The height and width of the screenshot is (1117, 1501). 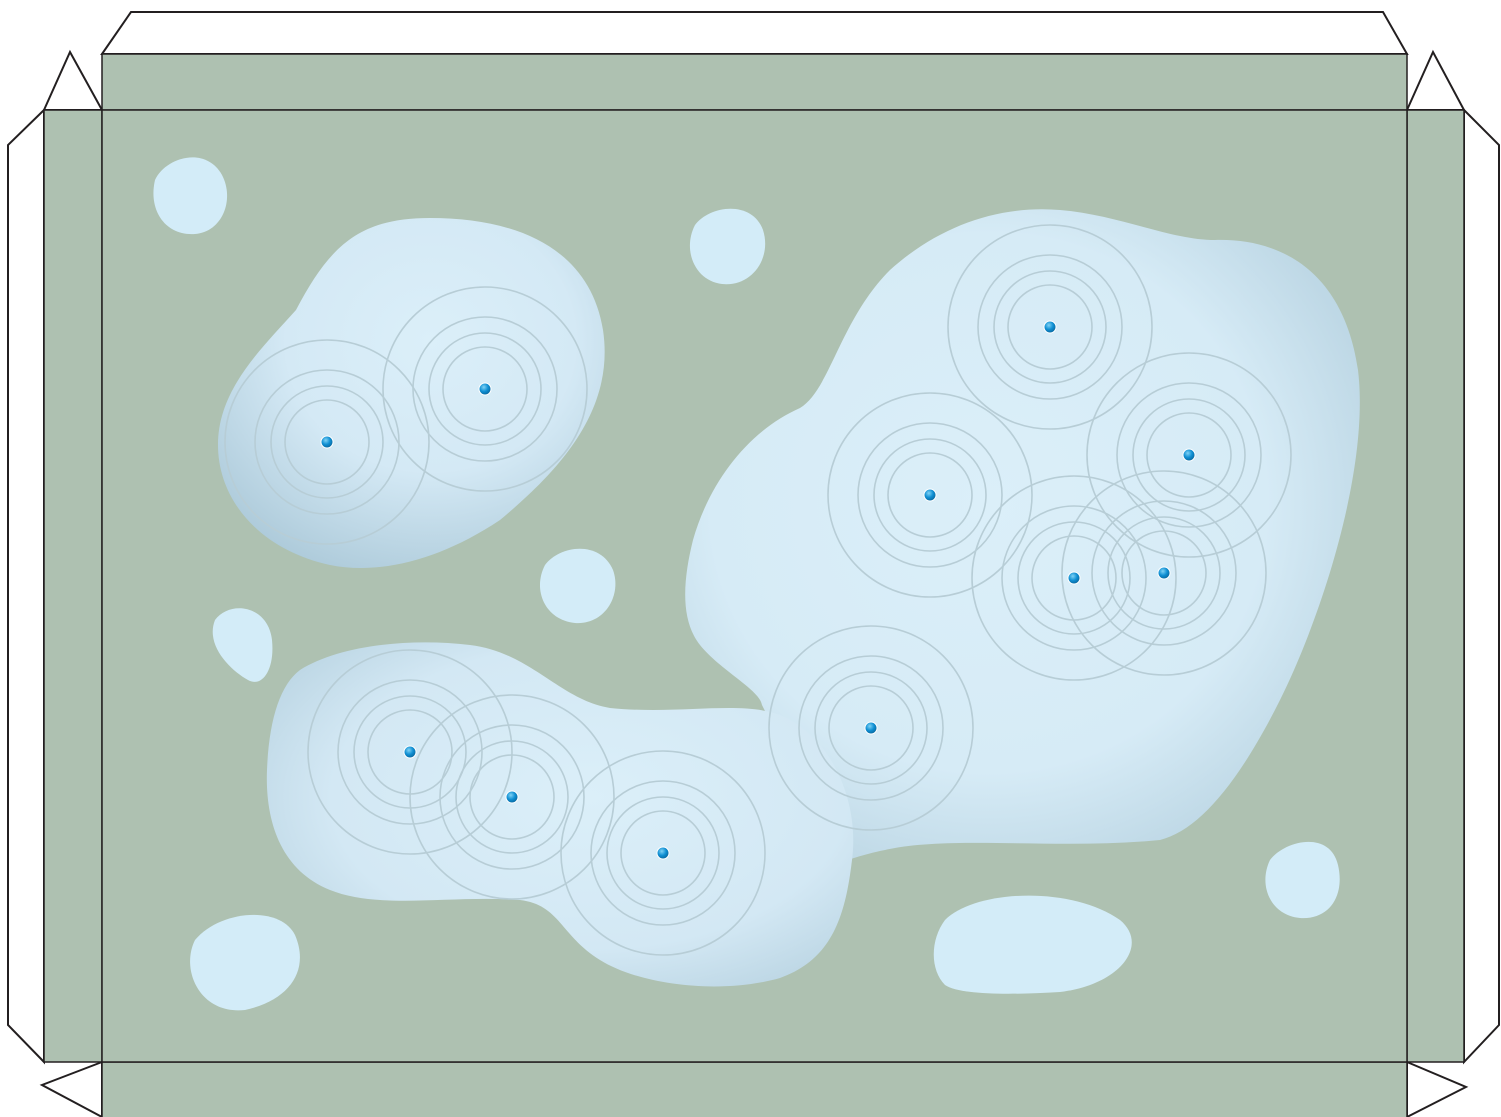 What do you see at coordinates (26, 586) in the screenshot?
I see `left-flap` at bounding box center [26, 586].